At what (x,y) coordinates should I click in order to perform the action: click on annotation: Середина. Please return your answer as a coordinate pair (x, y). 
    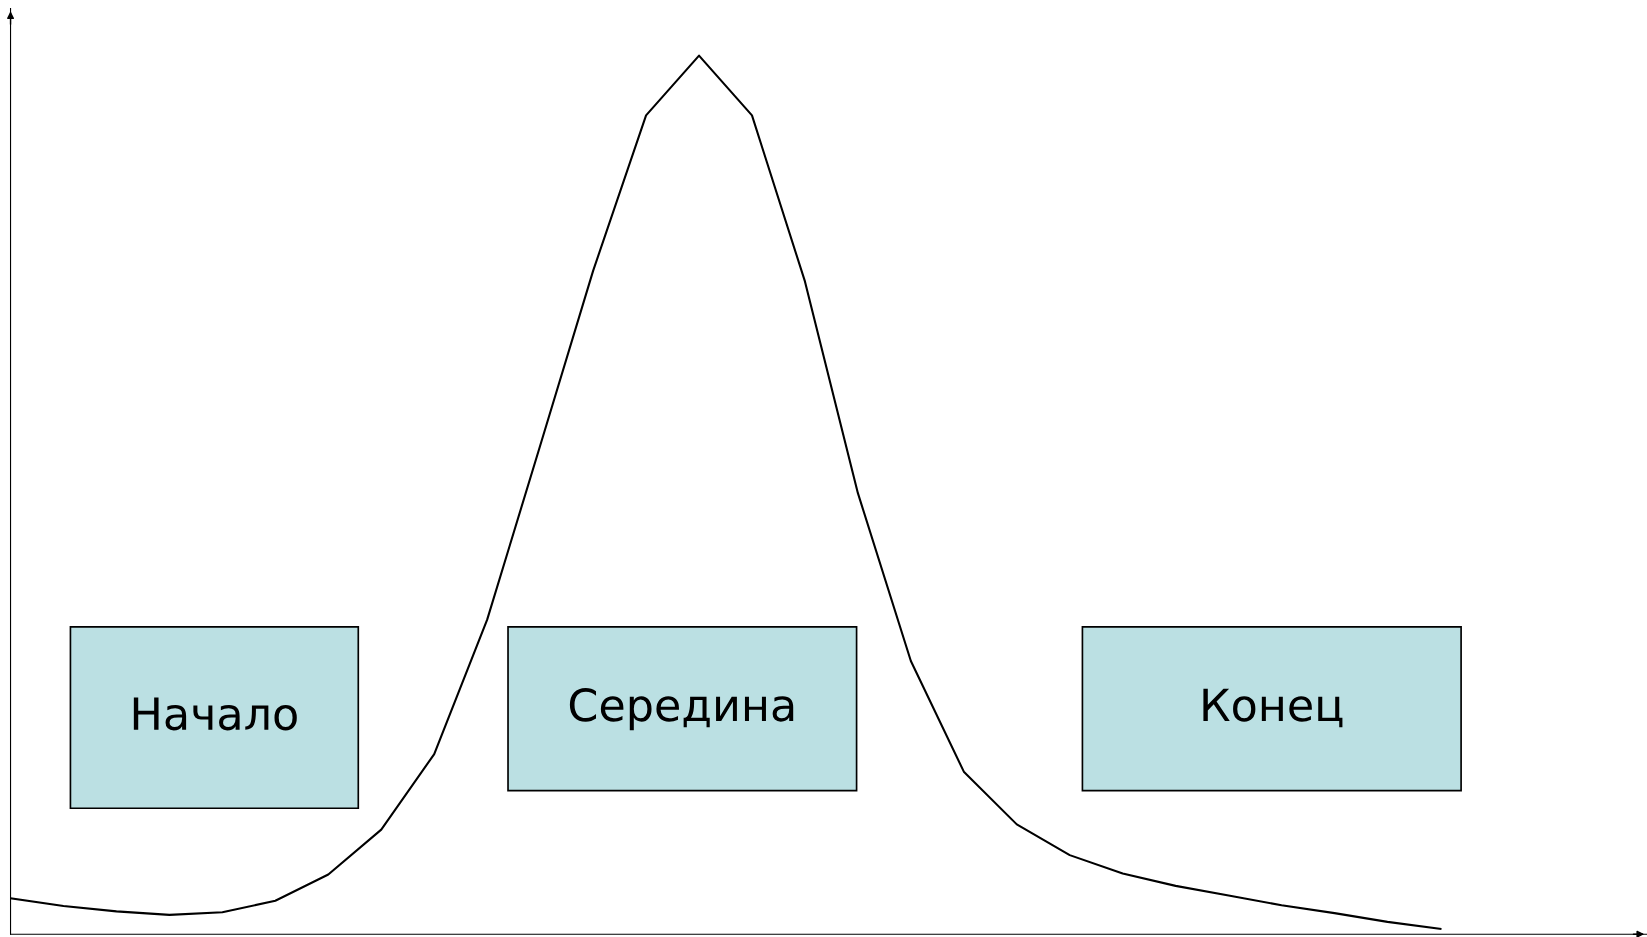
    Looking at the image, I should click on (681, 709).